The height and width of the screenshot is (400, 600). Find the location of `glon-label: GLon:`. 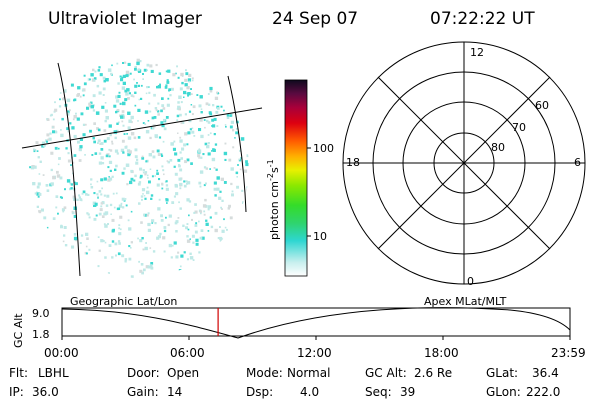

glon-label: GLon: is located at coordinates (503, 392).